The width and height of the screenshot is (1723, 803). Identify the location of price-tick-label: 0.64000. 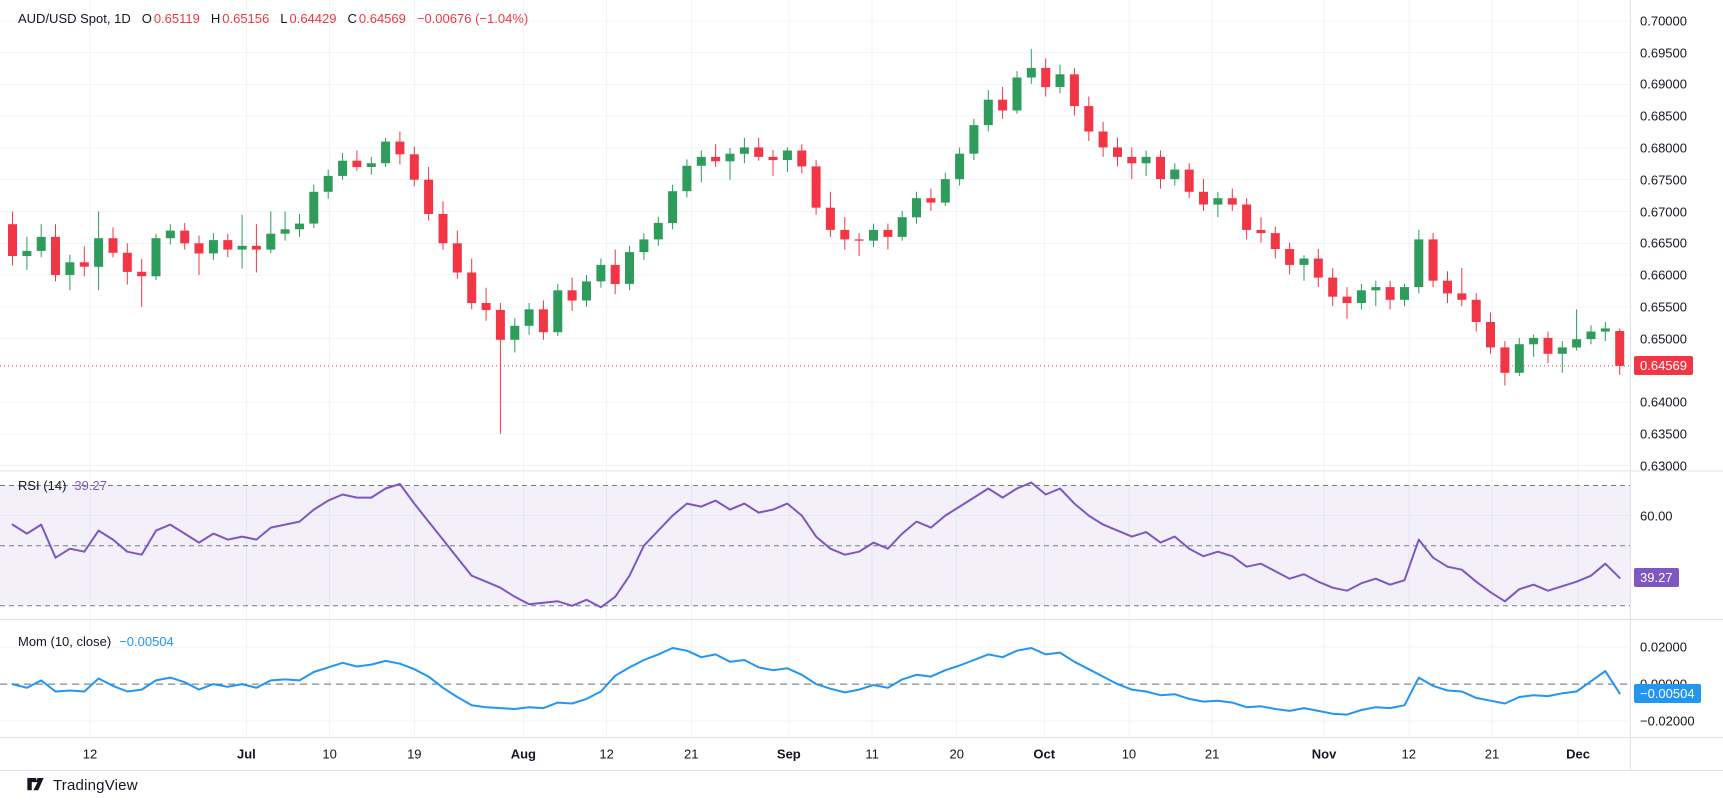
(1663, 402).